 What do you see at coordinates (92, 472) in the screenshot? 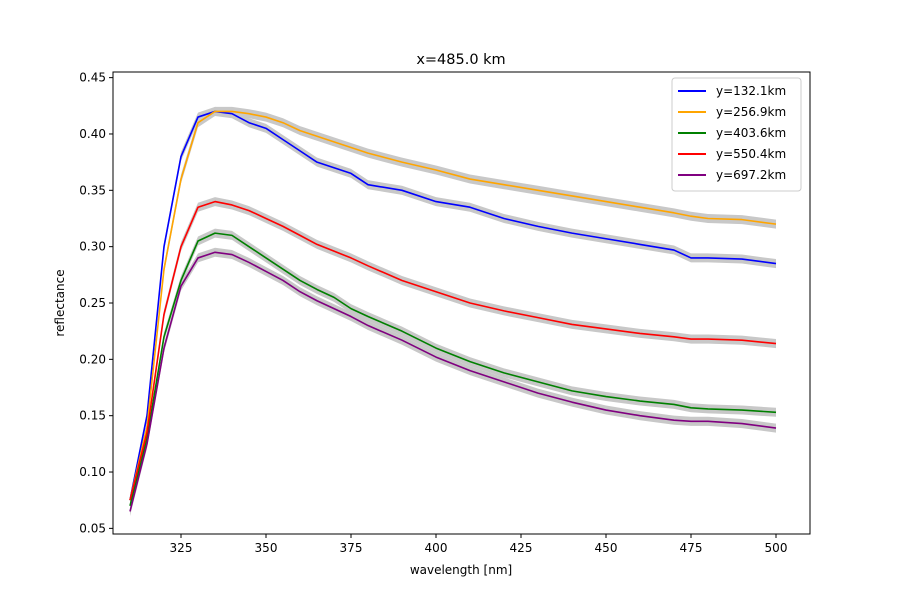
I see `y-tick-label: 0.10` at bounding box center [92, 472].